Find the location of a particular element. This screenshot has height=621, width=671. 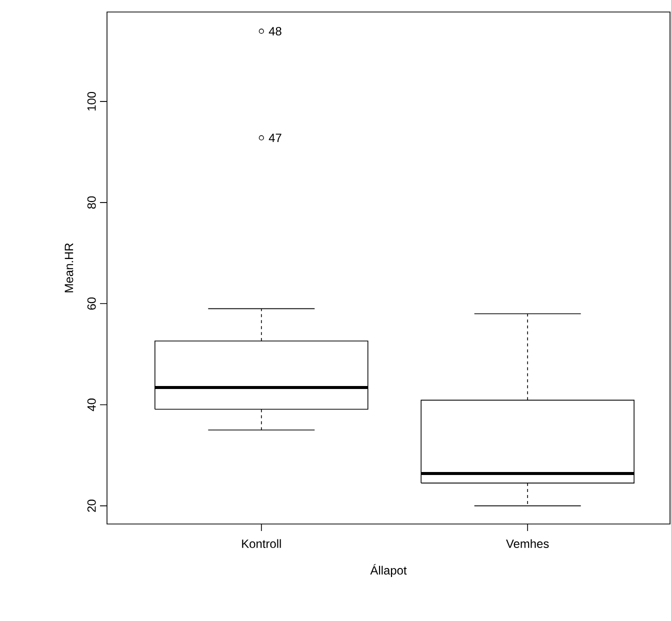

x-tick-label: Kontroll is located at coordinates (261, 543).